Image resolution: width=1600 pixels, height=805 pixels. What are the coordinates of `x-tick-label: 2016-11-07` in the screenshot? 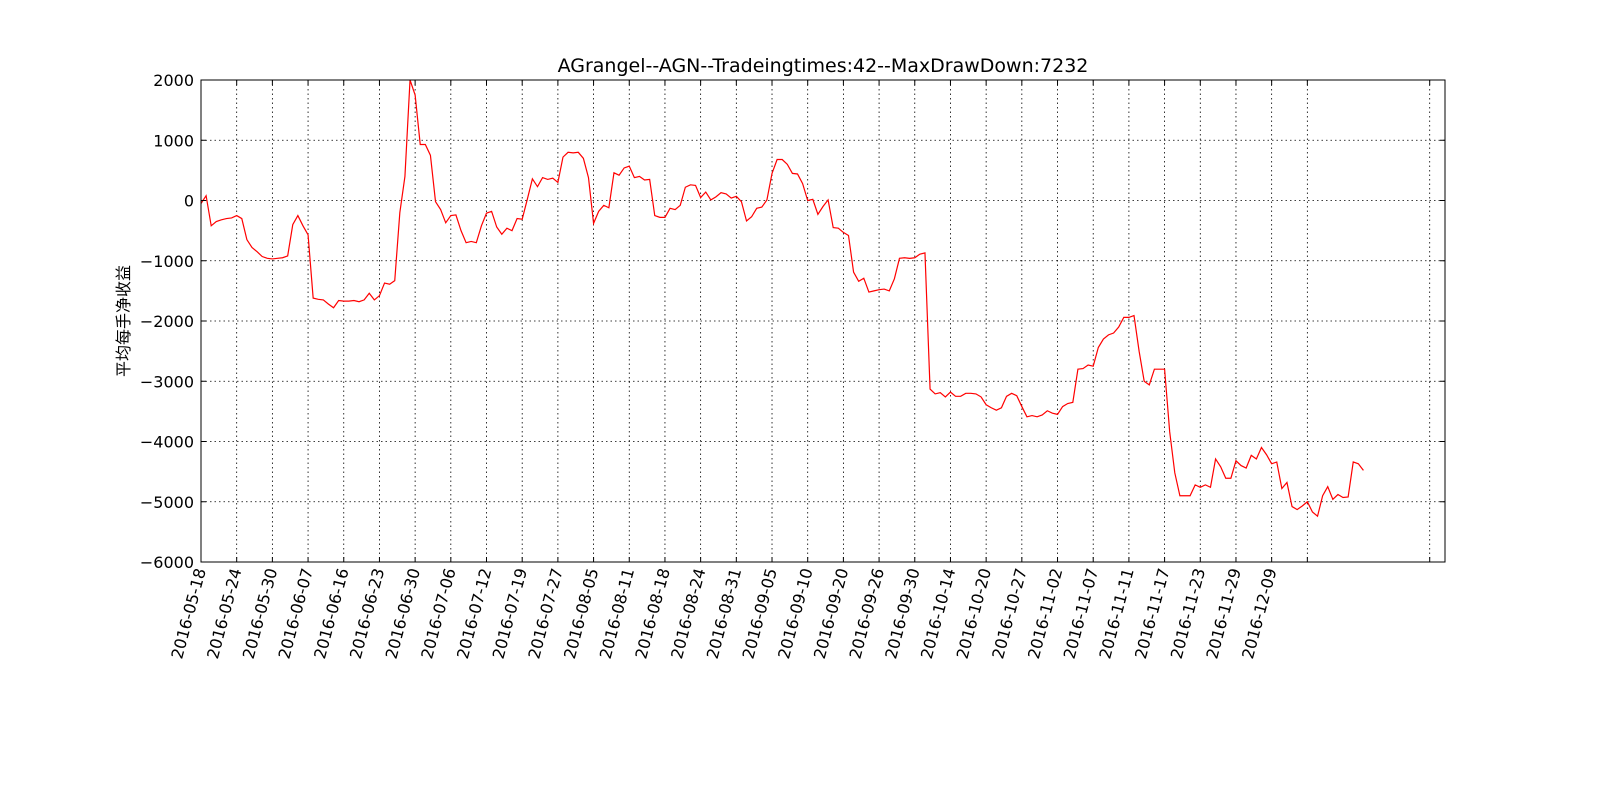 It's located at (1081, 613).